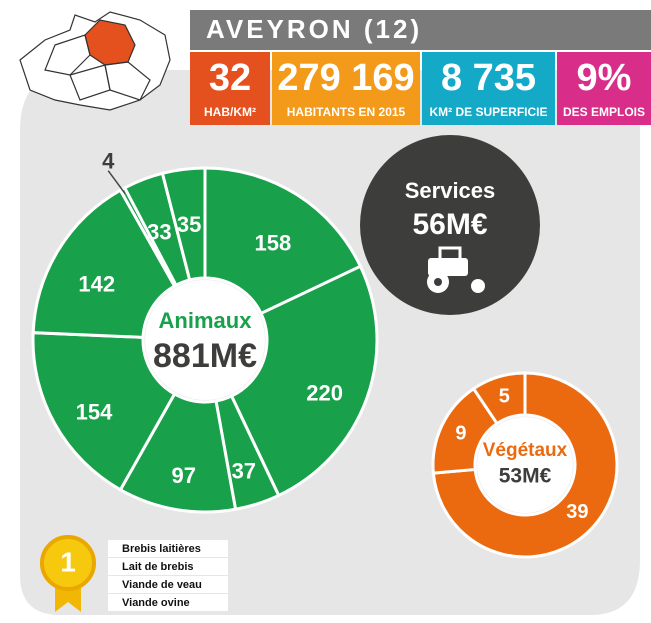 The image size is (651, 623). Describe the element at coordinates (108, 161) in the screenshot. I see `segment-label: 4` at that location.